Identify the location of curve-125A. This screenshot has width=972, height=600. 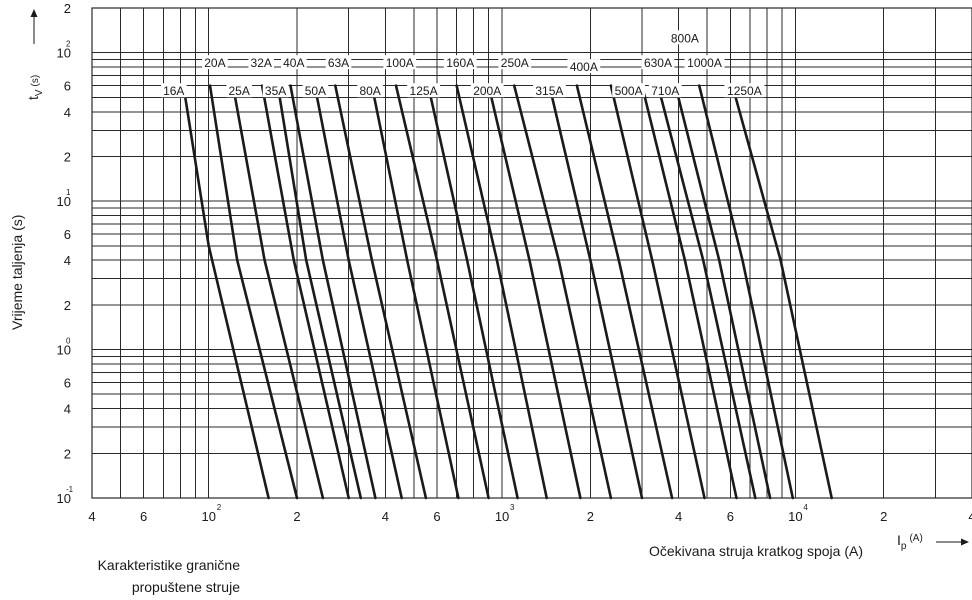
(472, 292).